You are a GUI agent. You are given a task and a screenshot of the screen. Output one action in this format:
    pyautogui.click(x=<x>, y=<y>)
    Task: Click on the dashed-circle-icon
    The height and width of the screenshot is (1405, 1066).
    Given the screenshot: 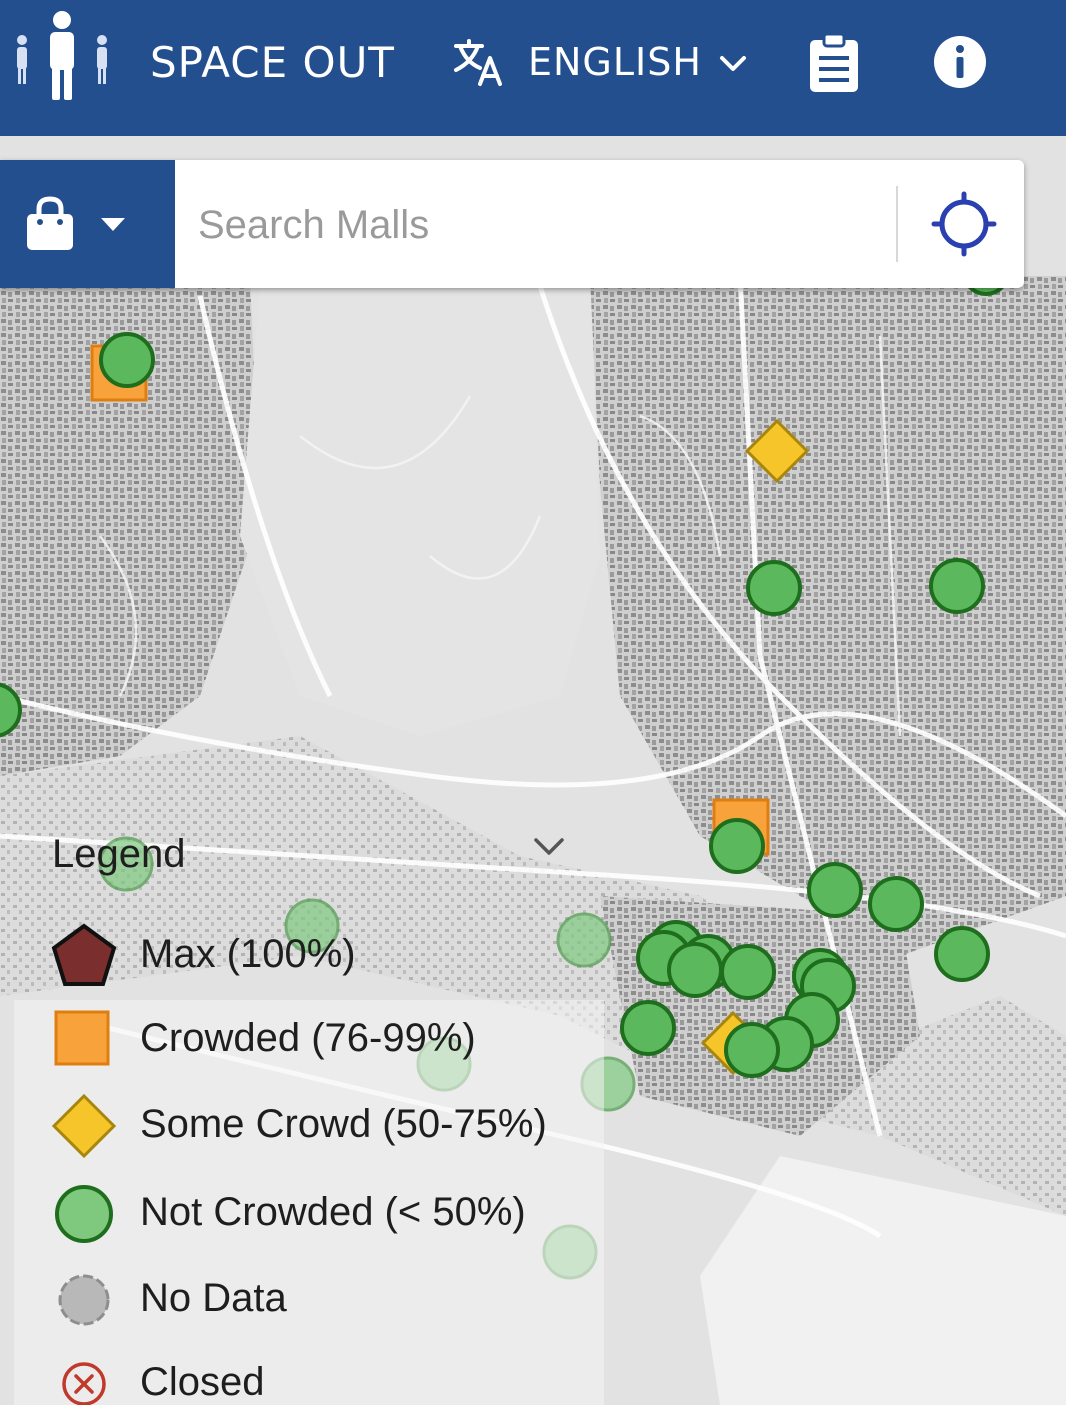 What is the action you would take?
    pyautogui.click(x=84, y=1300)
    